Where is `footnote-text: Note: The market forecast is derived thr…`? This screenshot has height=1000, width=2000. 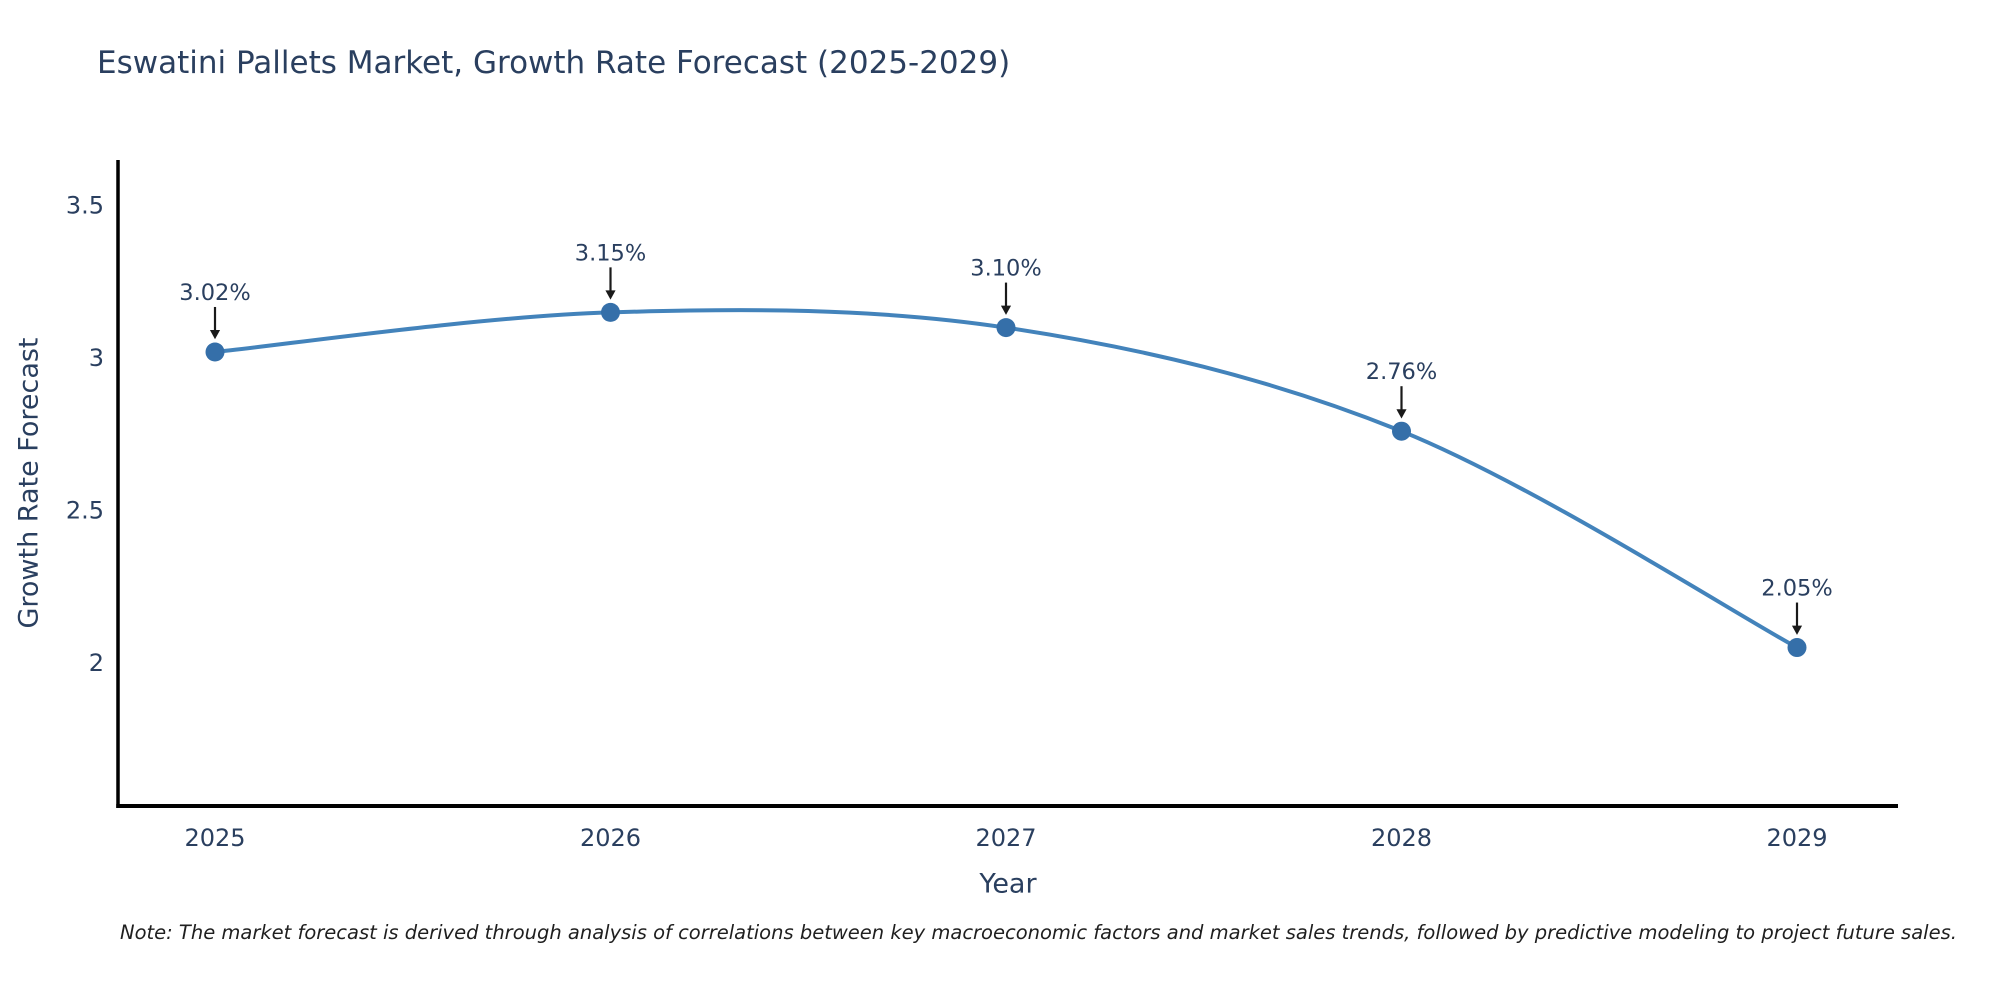
footnote-text: Note: The market forecast is derived thr… is located at coordinates (1038, 932).